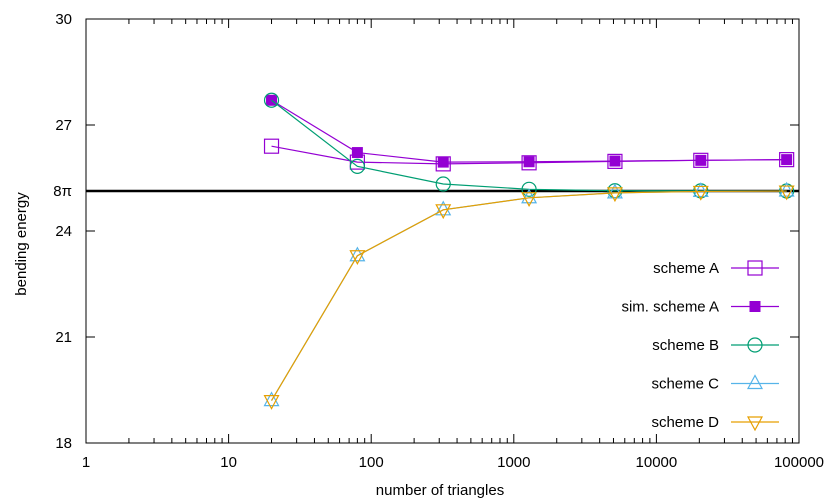 This screenshot has height=498, width=830. What do you see at coordinates (686, 268) in the screenshot?
I see `legend-label: scheme A` at bounding box center [686, 268].